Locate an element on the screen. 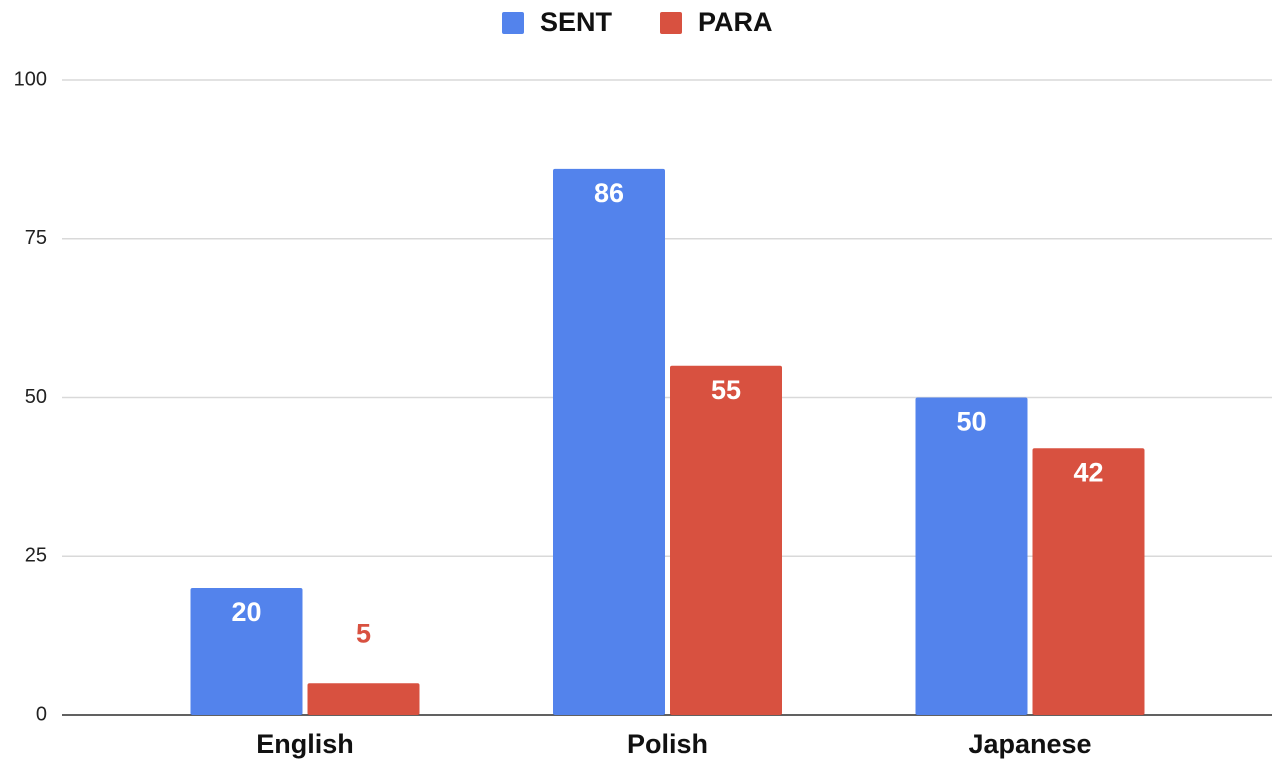 Image resolution: width=1272 pixels, height=762 pixels. legend-label: PARA is located at coordinates (735, 22).